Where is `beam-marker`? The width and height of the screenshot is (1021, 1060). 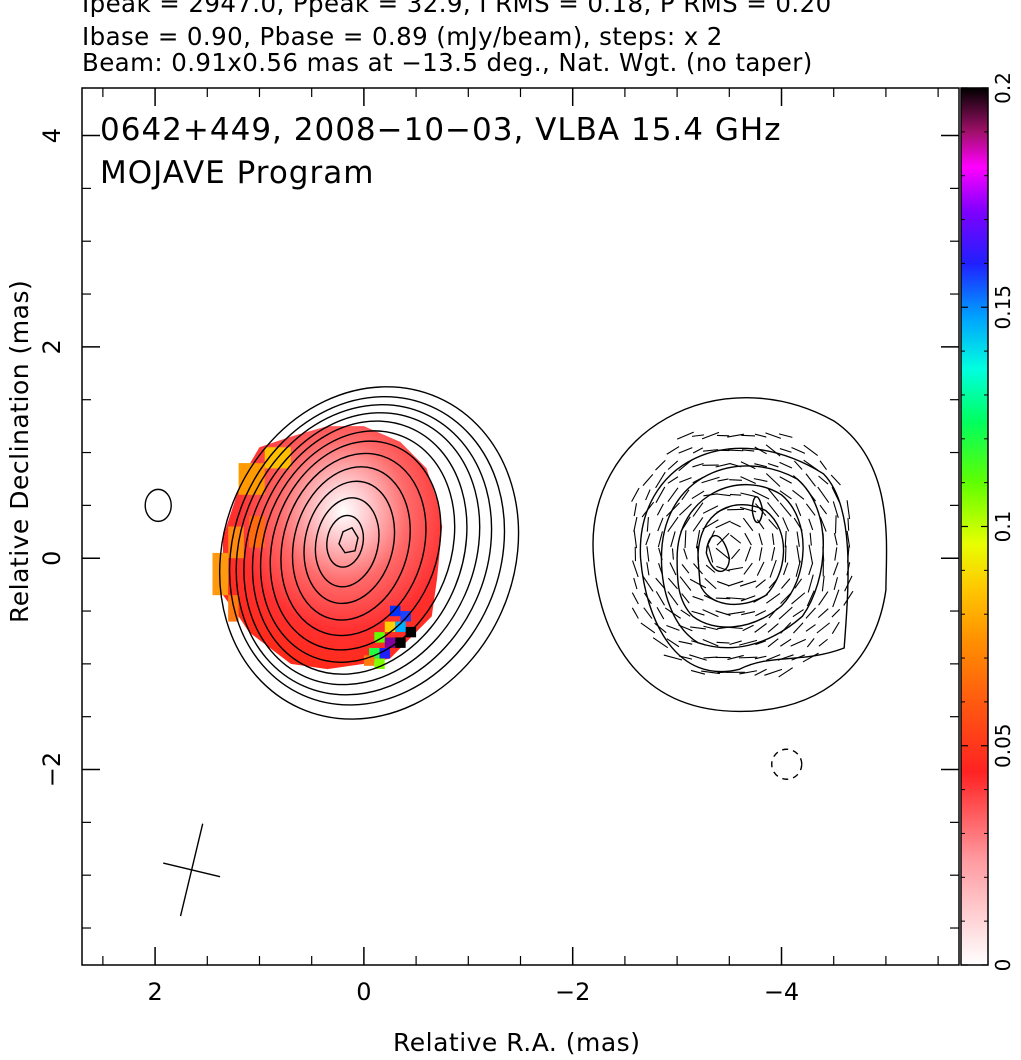 beam-marker is located at coordinates (192, 870).